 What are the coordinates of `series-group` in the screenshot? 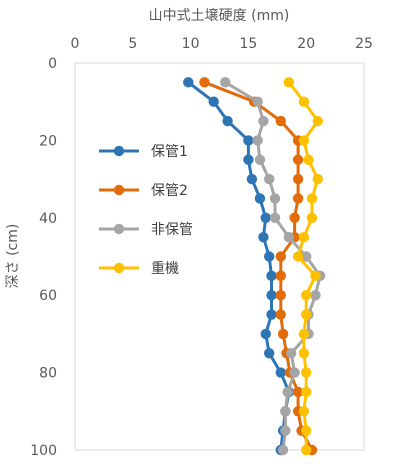 It's located at (303, 266).